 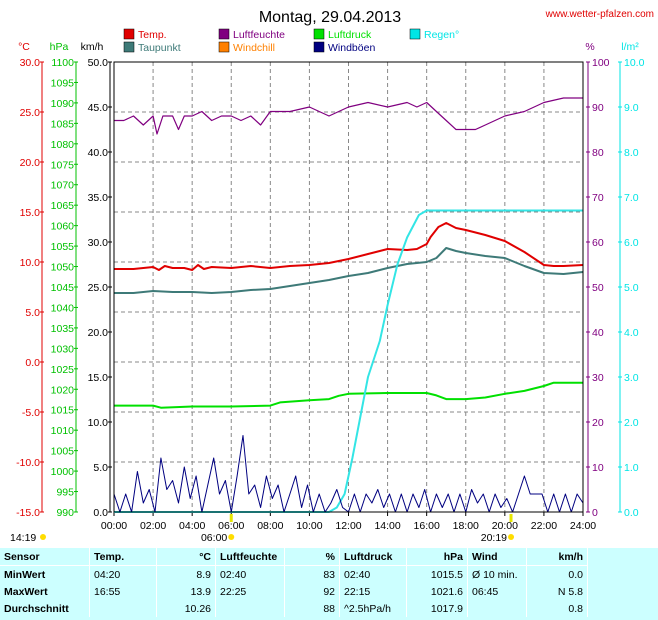 I want to click on y-tick-label-rain: 10.0, so click(x=634, y=63).